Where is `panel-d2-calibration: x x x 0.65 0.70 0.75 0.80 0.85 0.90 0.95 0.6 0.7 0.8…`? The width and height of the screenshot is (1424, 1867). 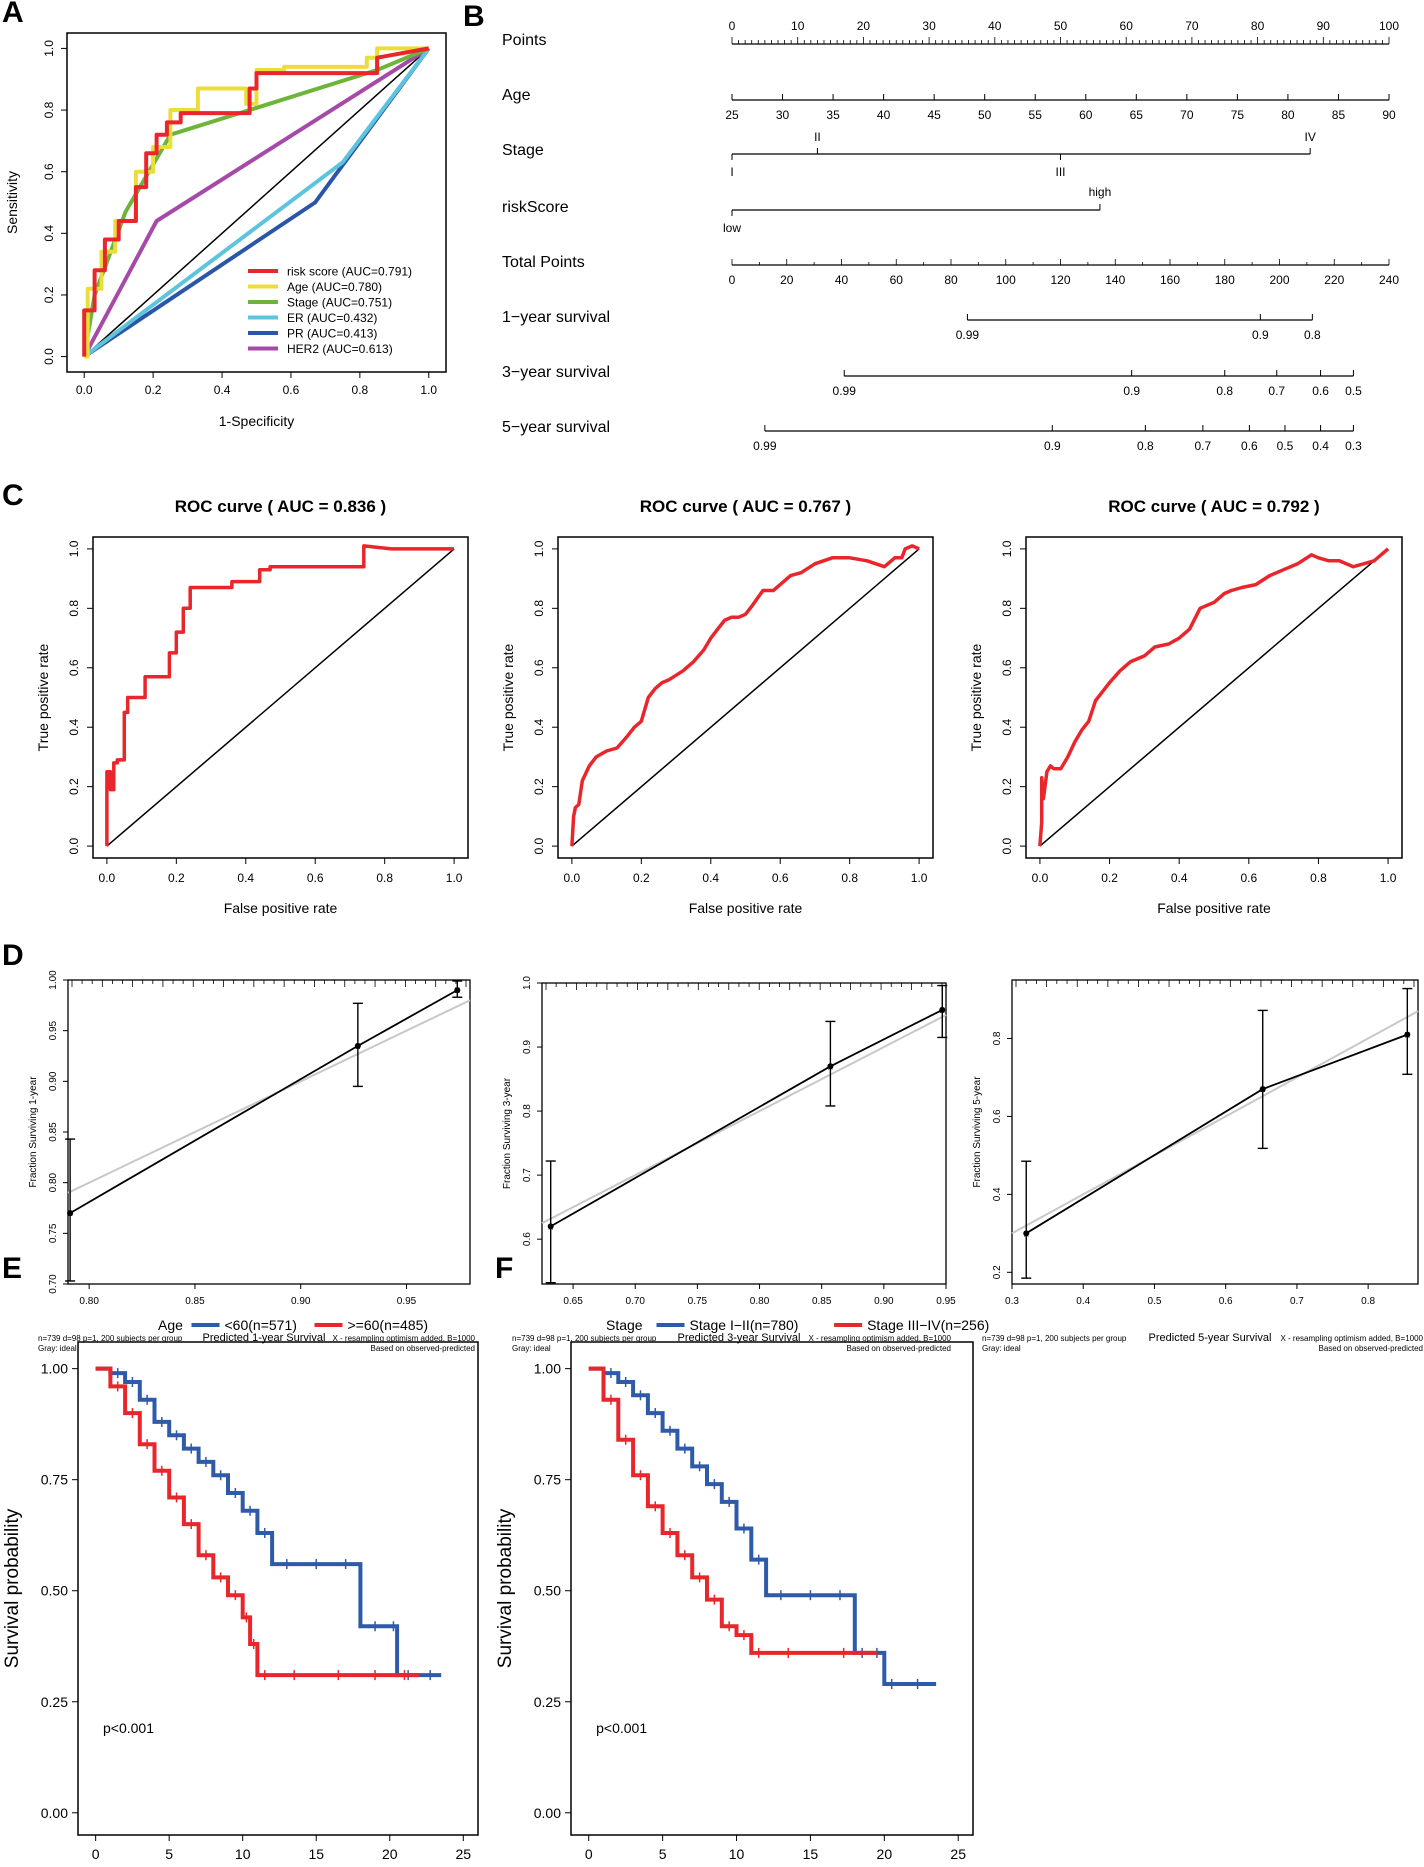
panel-d2-calibration: x x x 0.65 0.70 0.75 0.80 0.85 0.90 0.95 0.6 0.7 0.8… is located at coordinates (729, 1164).